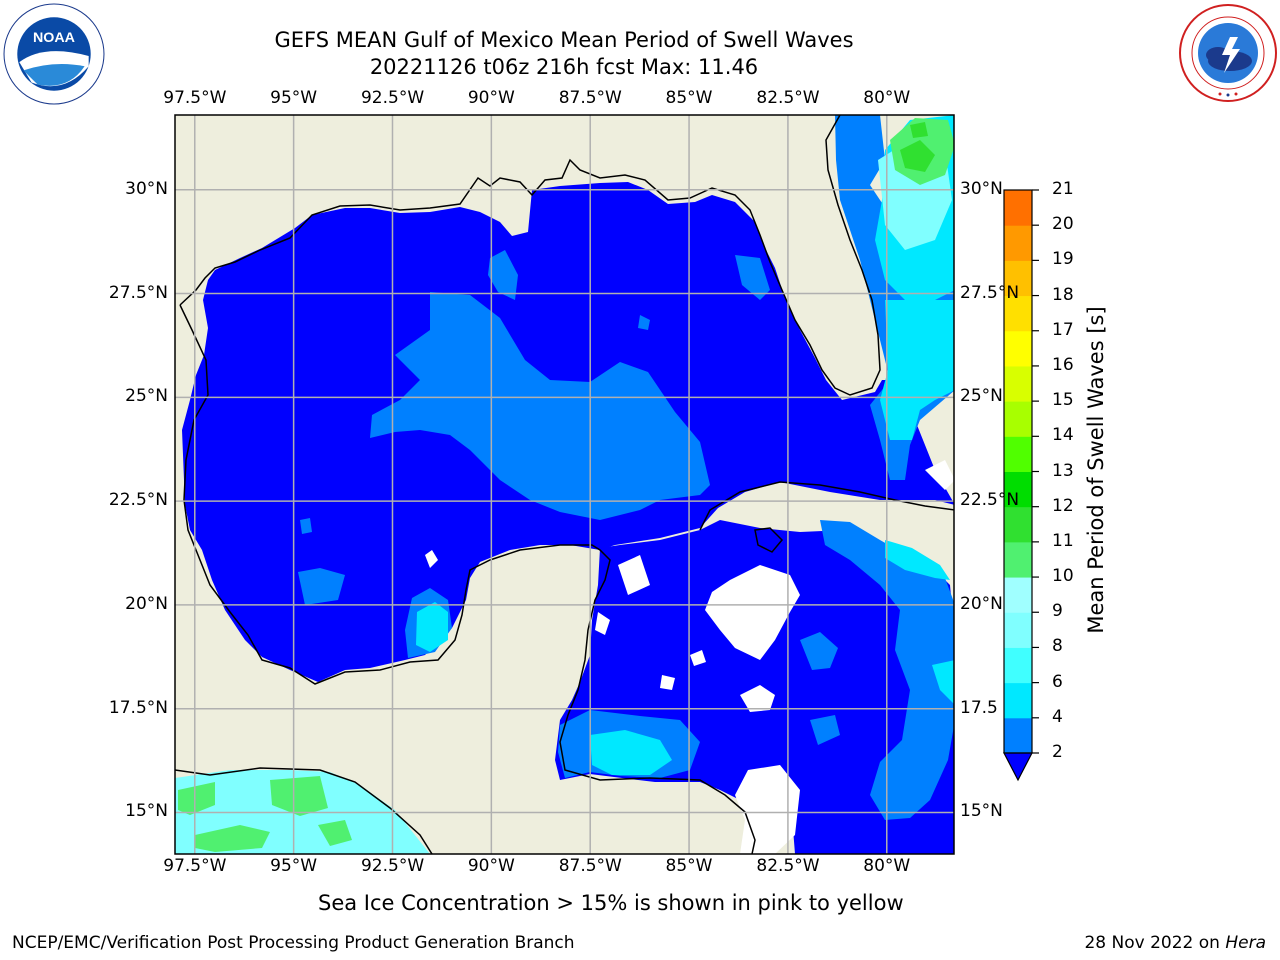 The image size is (1280, 960). What do you see at coordinates (146, 811) in the screenshot?
I see `lat-tick-left: 15°N` at bounding box center [146, 811].